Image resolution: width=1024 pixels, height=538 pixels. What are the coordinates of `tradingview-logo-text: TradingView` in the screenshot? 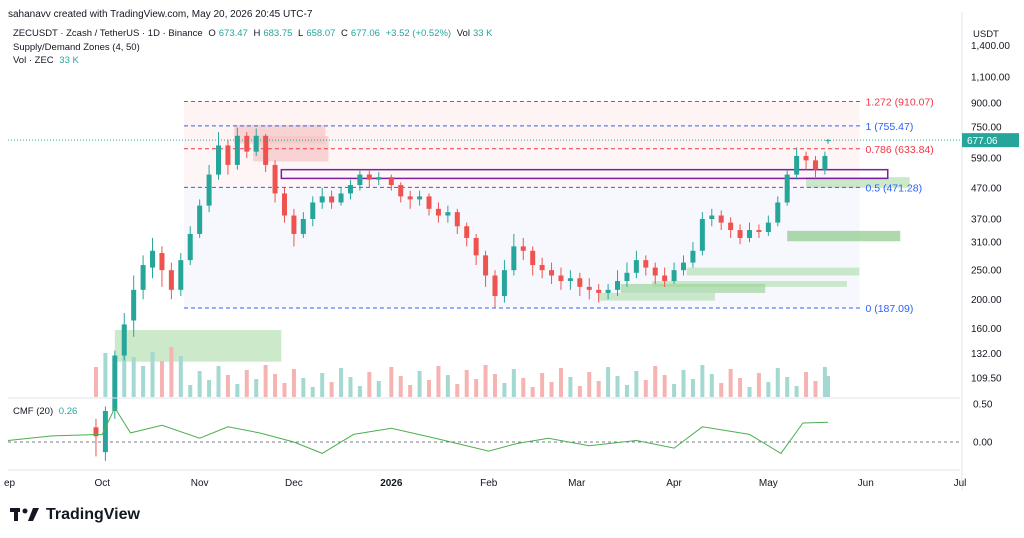 It's located at (93, 514).